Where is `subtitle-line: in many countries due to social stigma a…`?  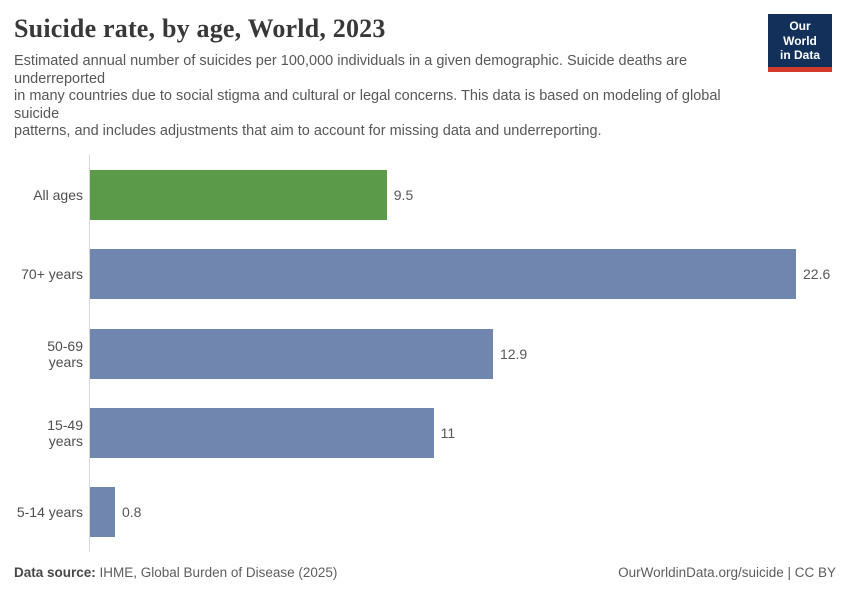 subtitle-line: in many countries due to social stigma a… is located at coordinates (367, 96).